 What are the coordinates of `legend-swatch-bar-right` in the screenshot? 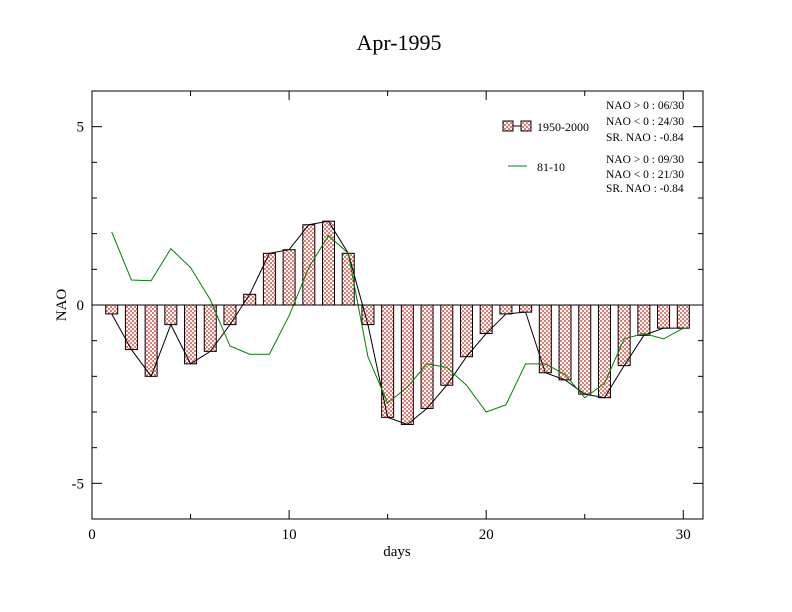 It's located at (526, 126).